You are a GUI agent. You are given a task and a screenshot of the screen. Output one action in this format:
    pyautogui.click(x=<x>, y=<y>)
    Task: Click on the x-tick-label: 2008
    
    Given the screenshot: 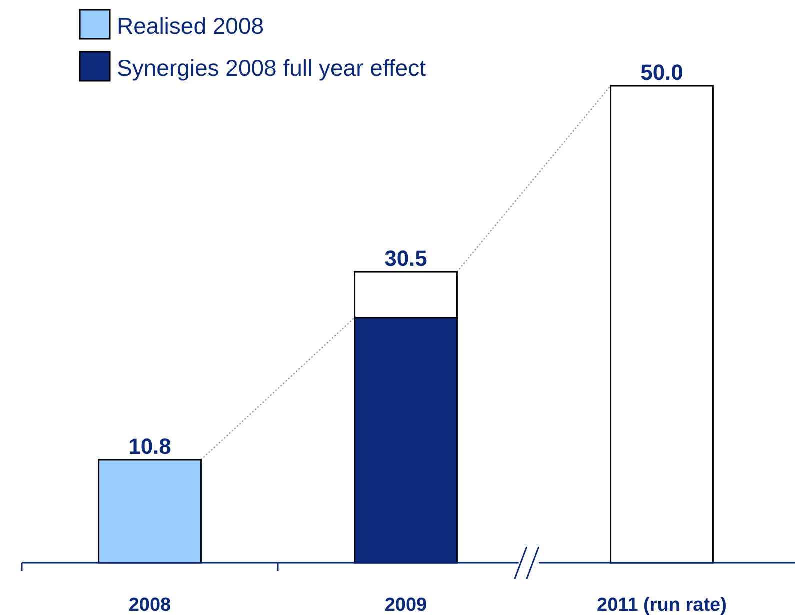 What is the action you would take?
    pyautogui.click(x=150, y=605)
    